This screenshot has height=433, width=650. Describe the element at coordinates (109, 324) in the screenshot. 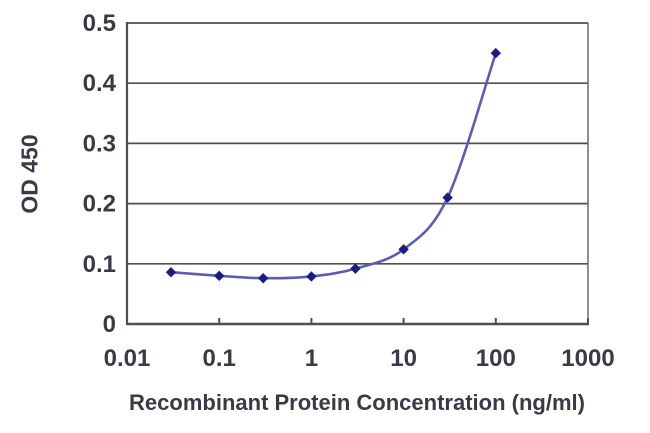

I see `y-tick-label: 0` at that location.